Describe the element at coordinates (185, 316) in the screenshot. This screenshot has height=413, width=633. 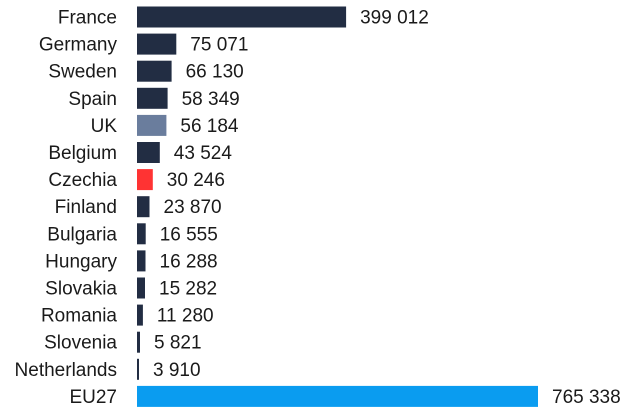
I see `value-label: 11 280` at that location.